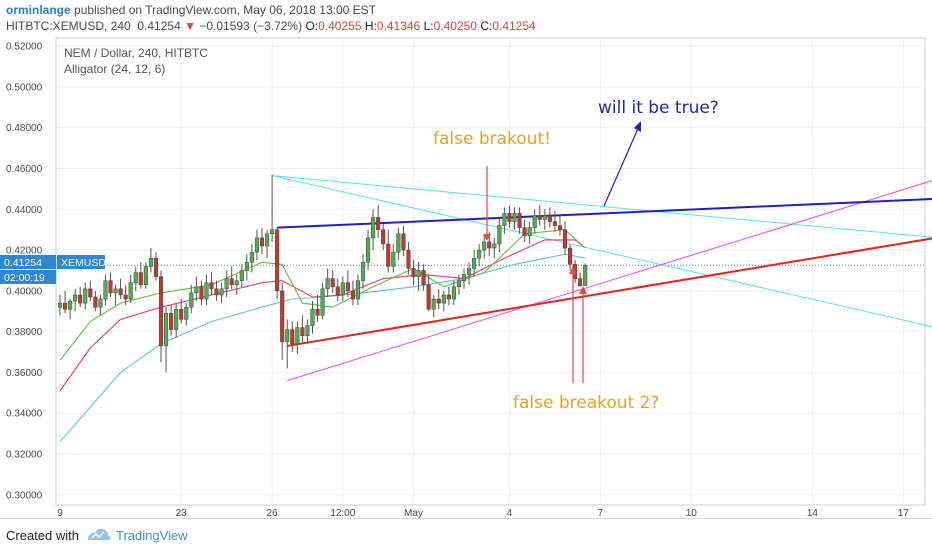 Image resolution: width=932 pixels, height=551 pixels. Describe the element at coordinates (159, 26) in the screenshot. I see `last-price: 0.41254` at that location.